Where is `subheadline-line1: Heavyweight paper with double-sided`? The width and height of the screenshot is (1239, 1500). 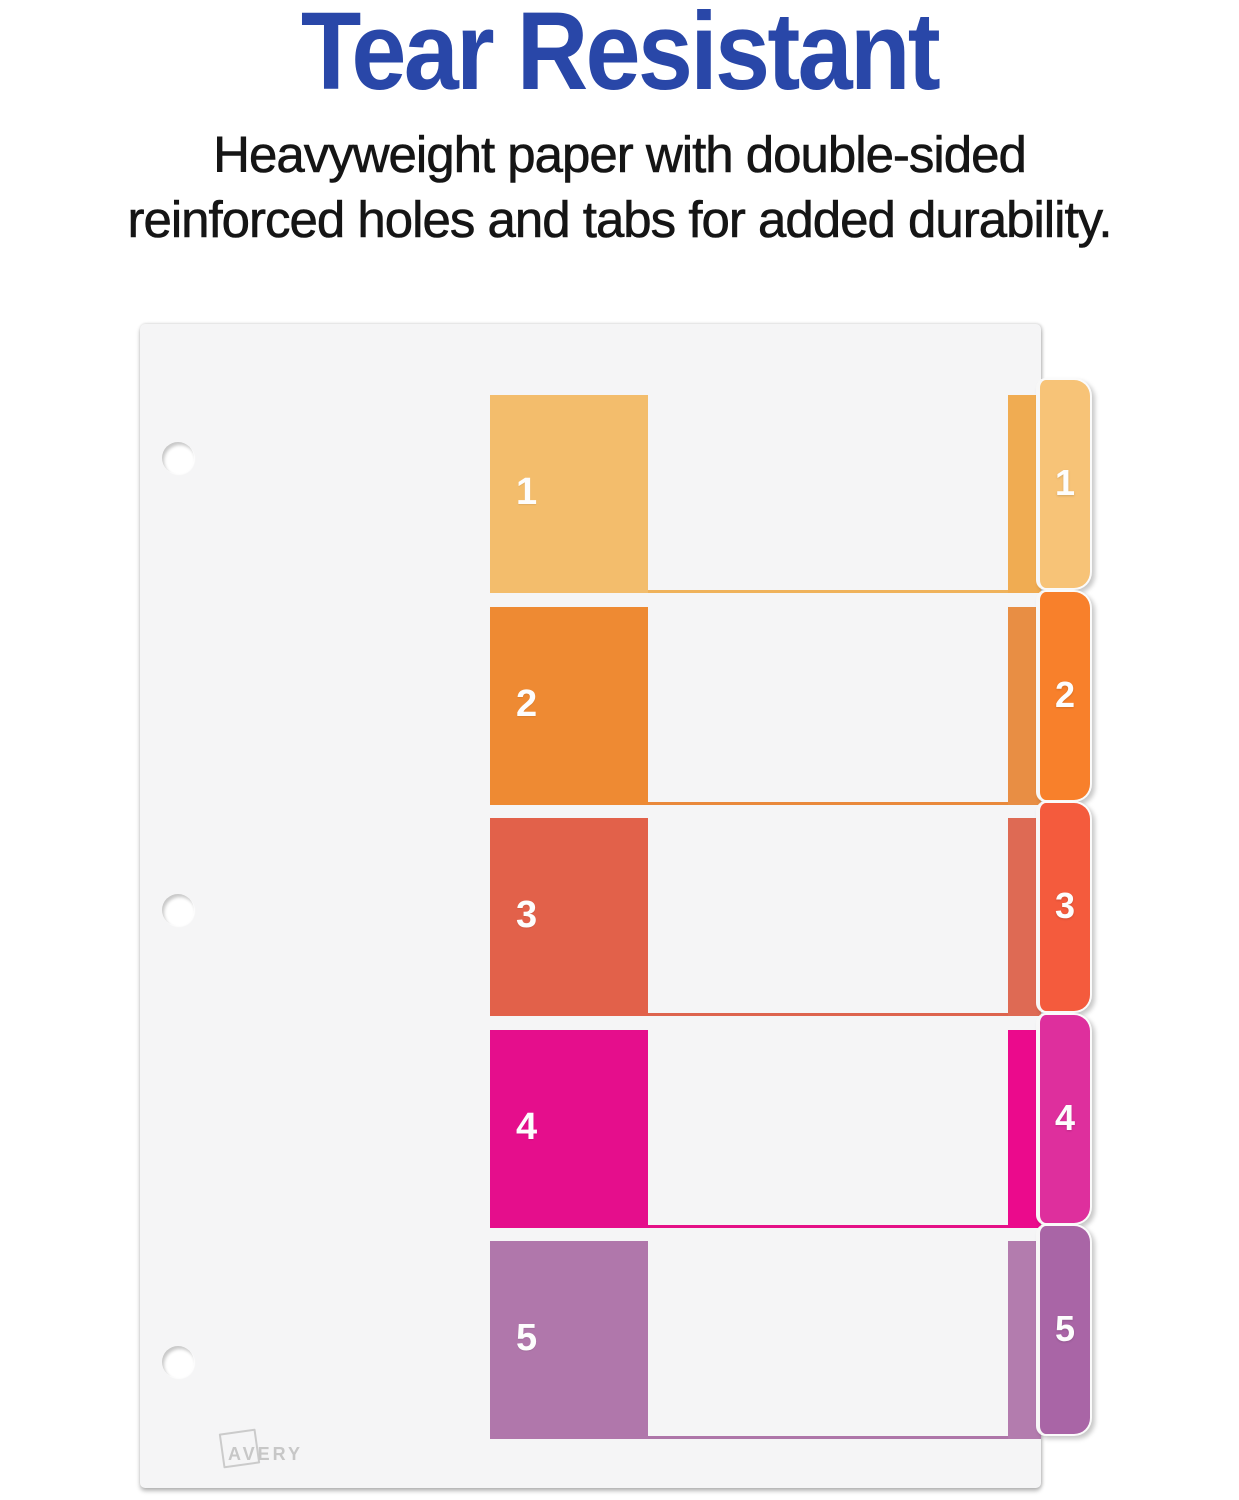
subheadline-line1: Heavyweight paper with double-sided is located at coordinates (620, 155).